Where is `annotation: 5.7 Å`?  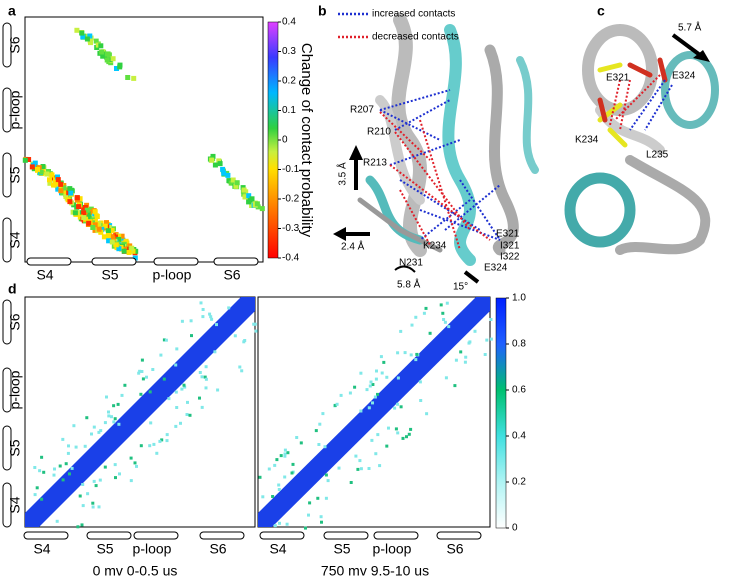
annotation: 5.7 Å is located at coordinates (690, 27).